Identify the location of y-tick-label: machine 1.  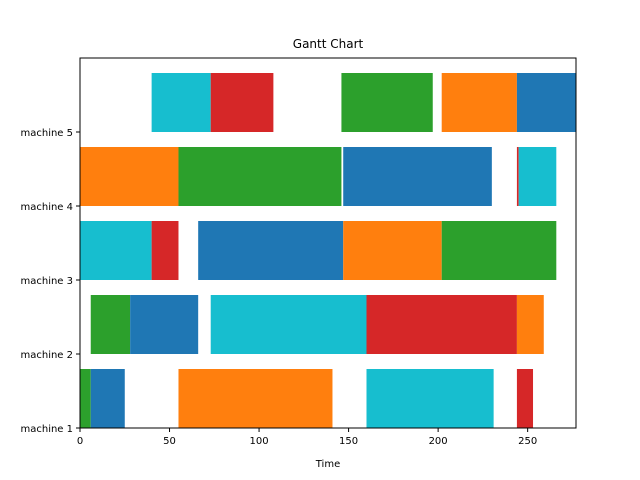
(46, 429).